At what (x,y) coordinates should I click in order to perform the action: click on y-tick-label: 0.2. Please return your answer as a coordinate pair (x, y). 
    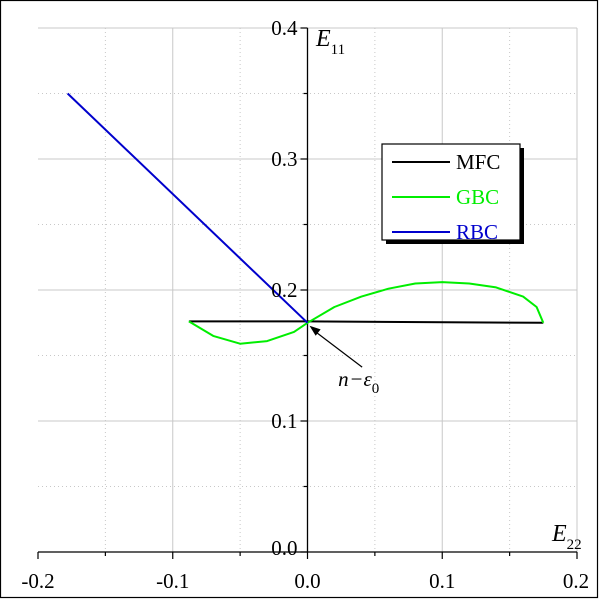
    Looking at the image, I should click on (284, 290).